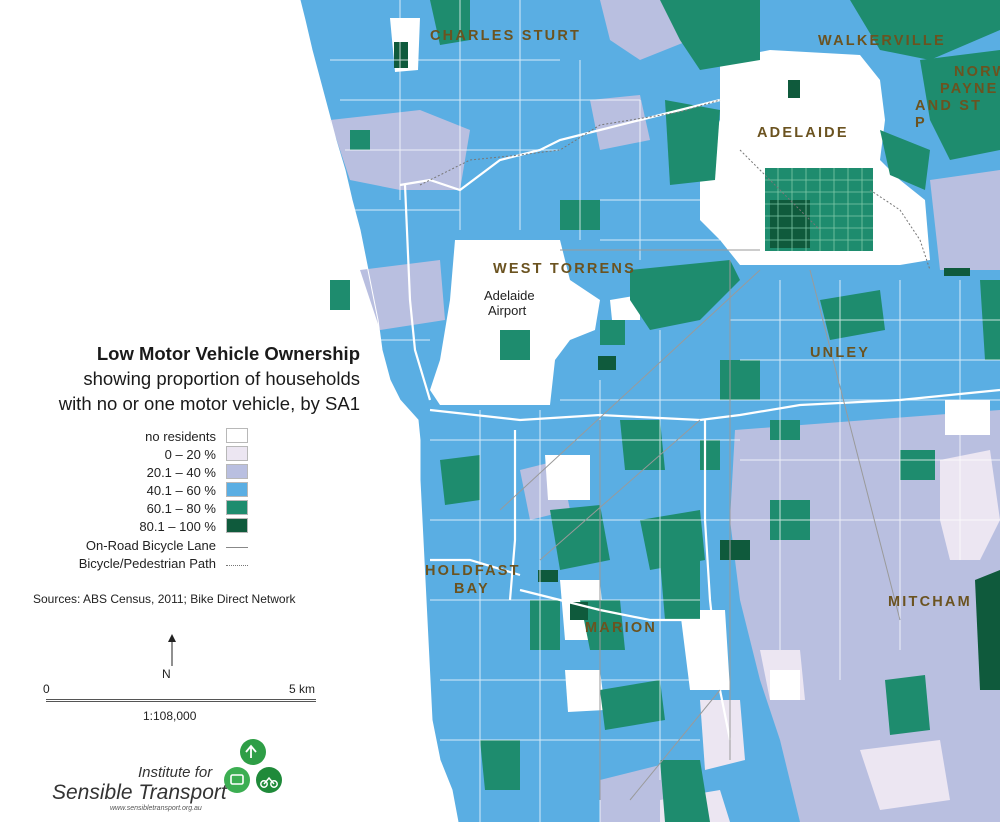 The width and height of the screenshot is (1000, 822). What do you see at coordinates (509, 295) in the screenshot?
I see `place-label-airport-1: Adelaide` at bounding box center [509, 295].